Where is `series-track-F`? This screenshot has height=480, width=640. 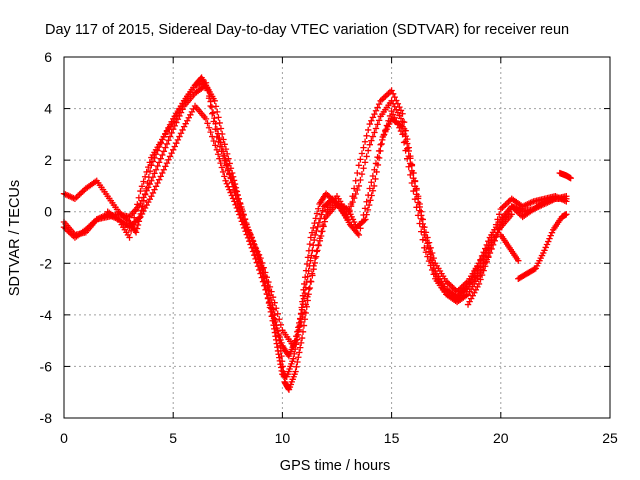
series-track-F is located at coordinates (542, 246).